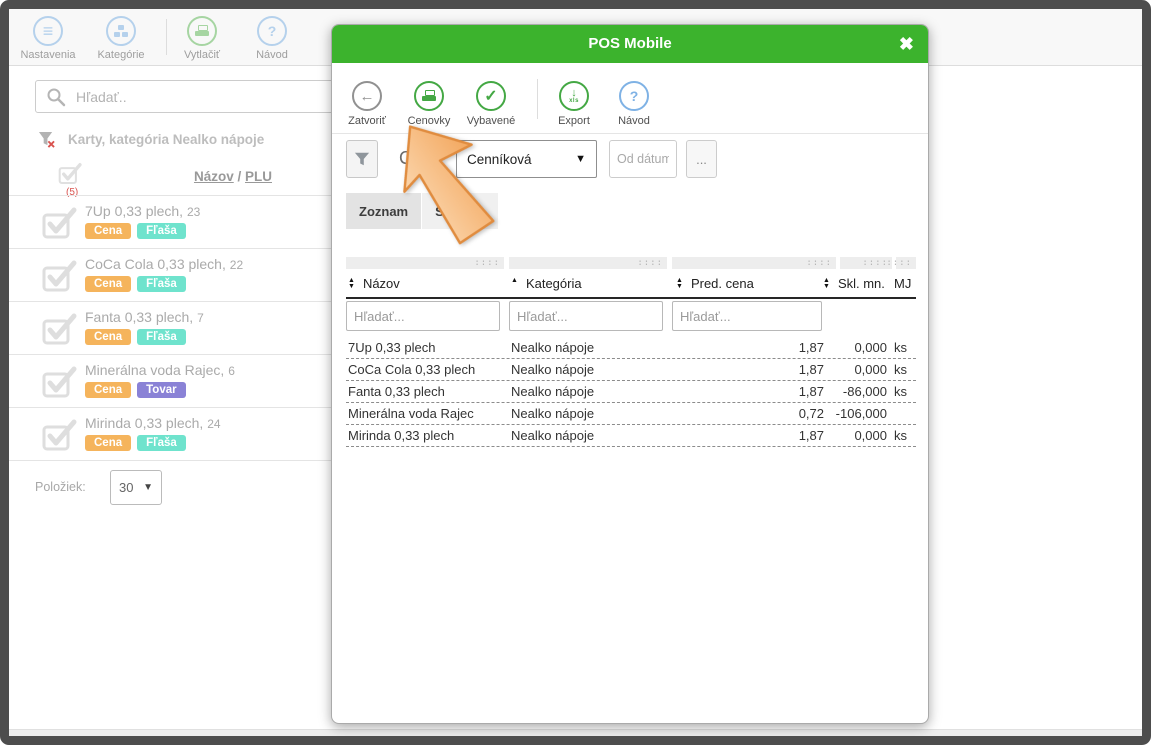  Describe the element at coordinates (258, 176) in the screenshot. I see `sort-by-plu-link: PLU` at that location.